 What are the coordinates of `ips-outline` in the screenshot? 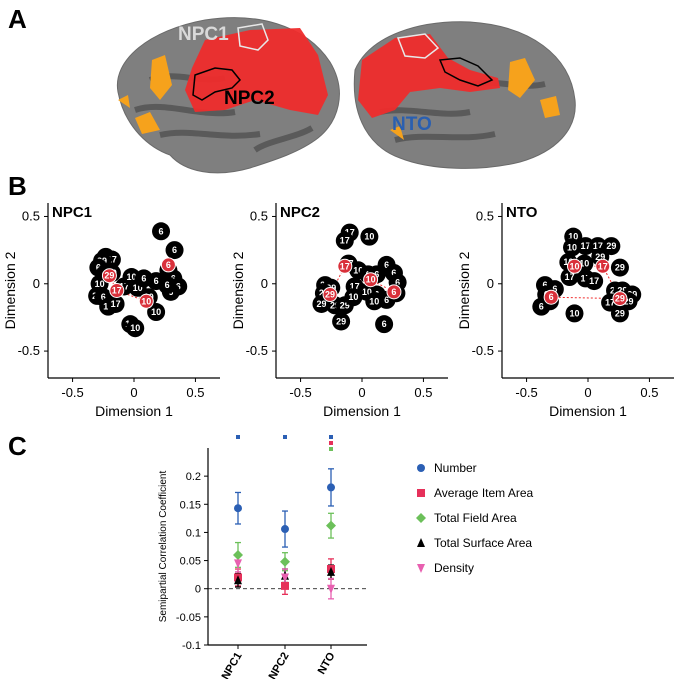 It's located at (466, 72).